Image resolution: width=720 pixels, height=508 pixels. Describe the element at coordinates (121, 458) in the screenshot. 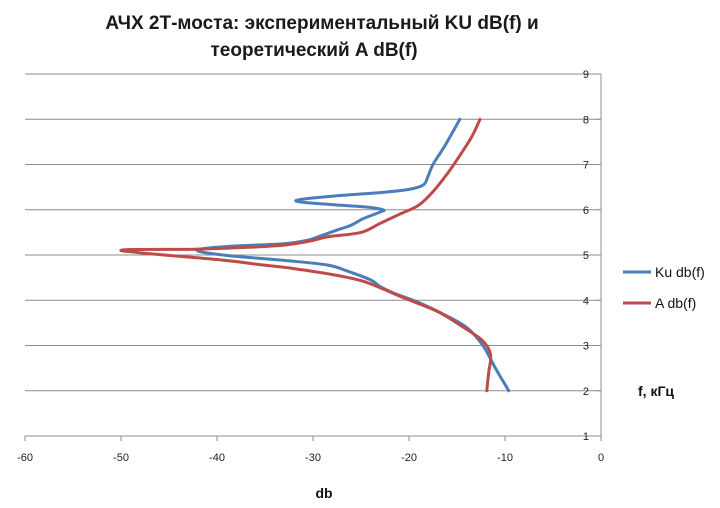

I see `x-tick-label-1: -50` at that location.